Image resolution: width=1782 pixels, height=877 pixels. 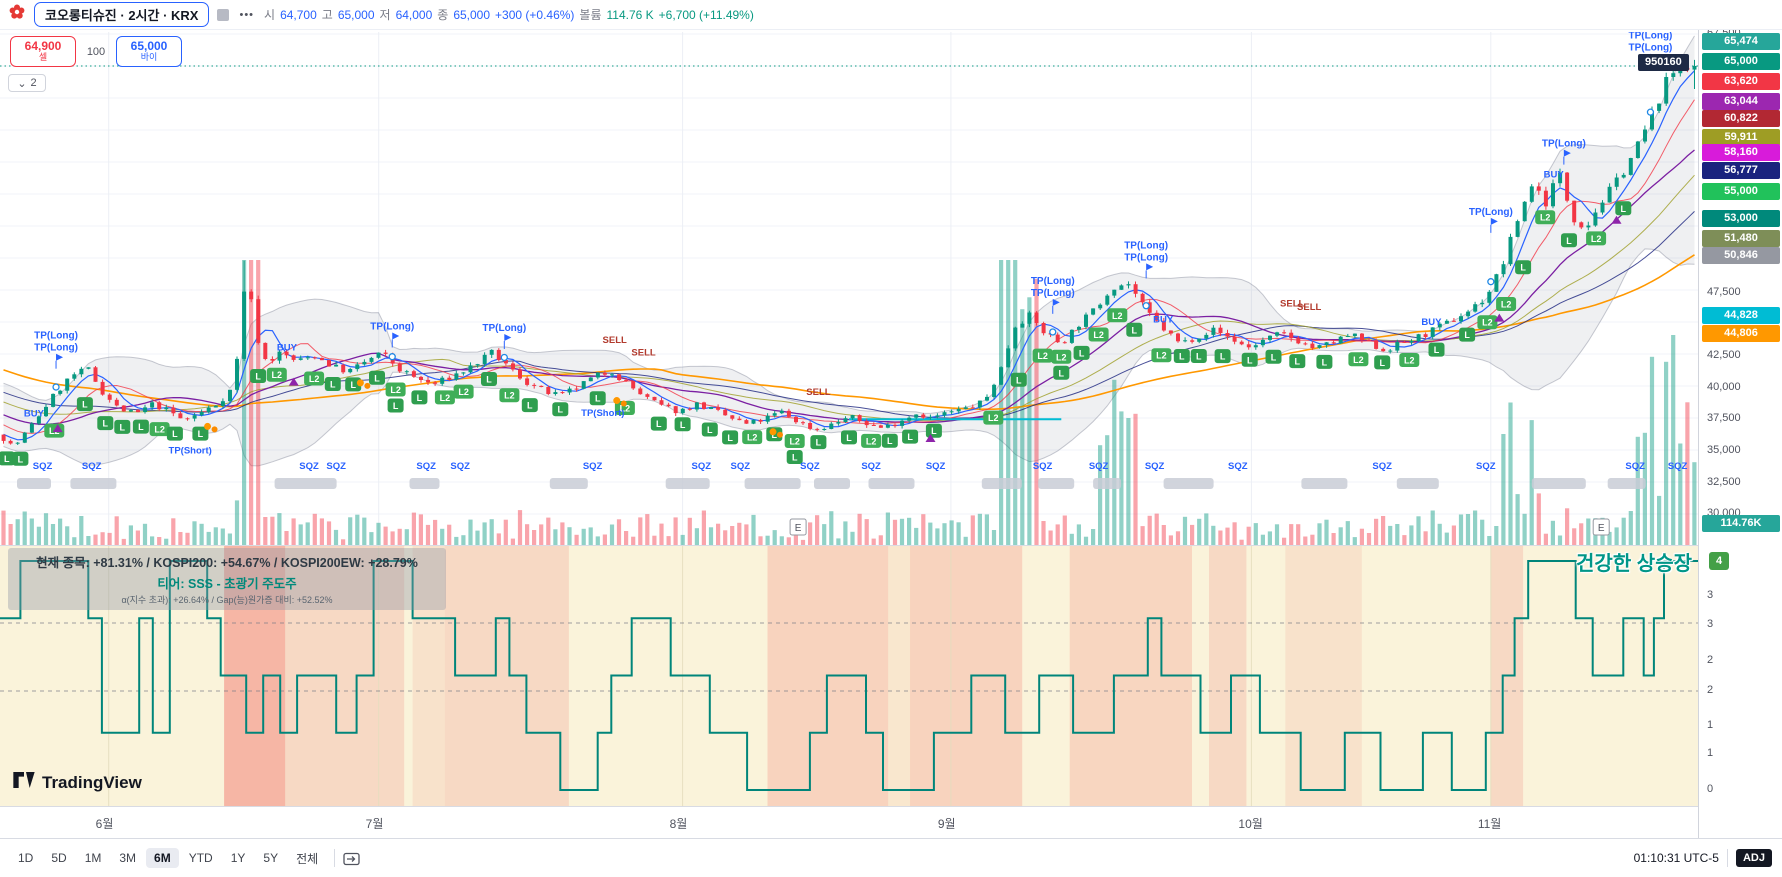 I want to click on more-options-button: •••, so click(x=247, y=14).